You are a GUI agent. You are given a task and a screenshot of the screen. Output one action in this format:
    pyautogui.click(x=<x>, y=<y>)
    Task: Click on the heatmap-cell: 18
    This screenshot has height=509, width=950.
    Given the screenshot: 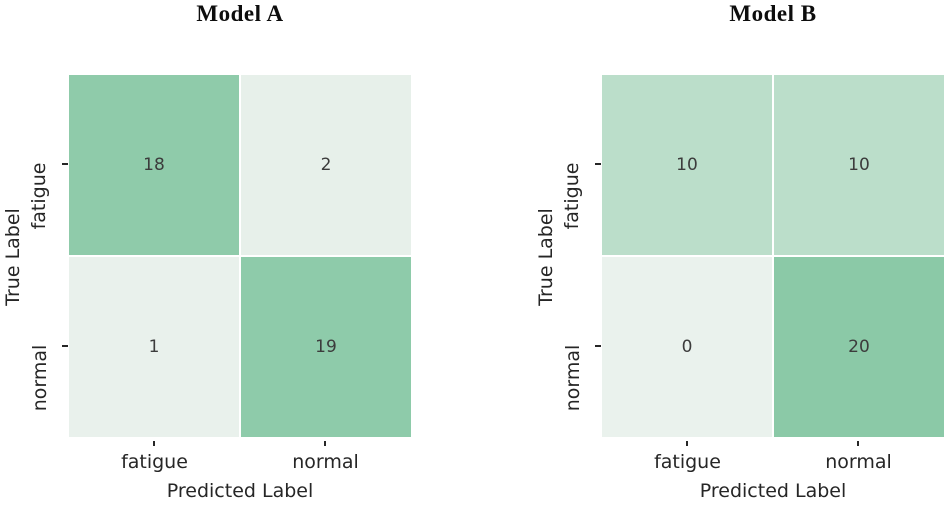 What is the action you would take?
    pyautogui.click(x=154, y=165)
    